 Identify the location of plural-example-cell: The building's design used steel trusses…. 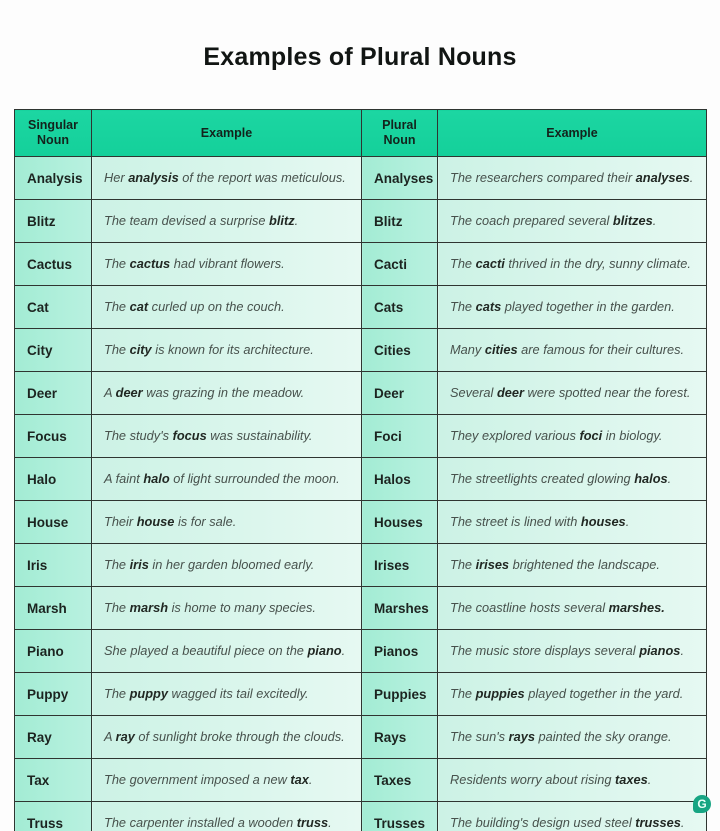
(572, 816).